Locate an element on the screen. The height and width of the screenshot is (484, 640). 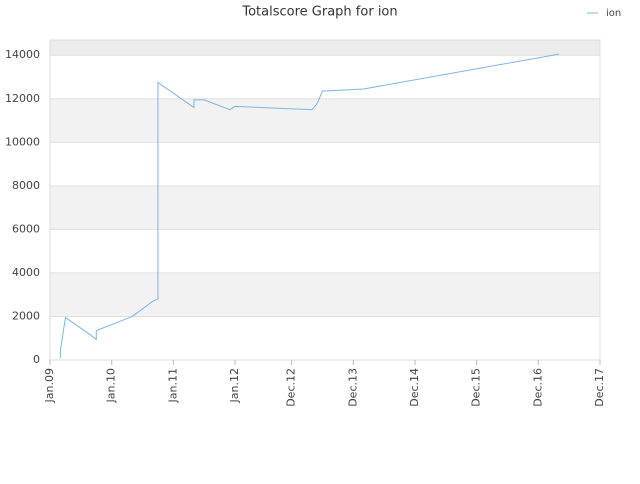
plot-top-band is located at coordinates (325, 48).